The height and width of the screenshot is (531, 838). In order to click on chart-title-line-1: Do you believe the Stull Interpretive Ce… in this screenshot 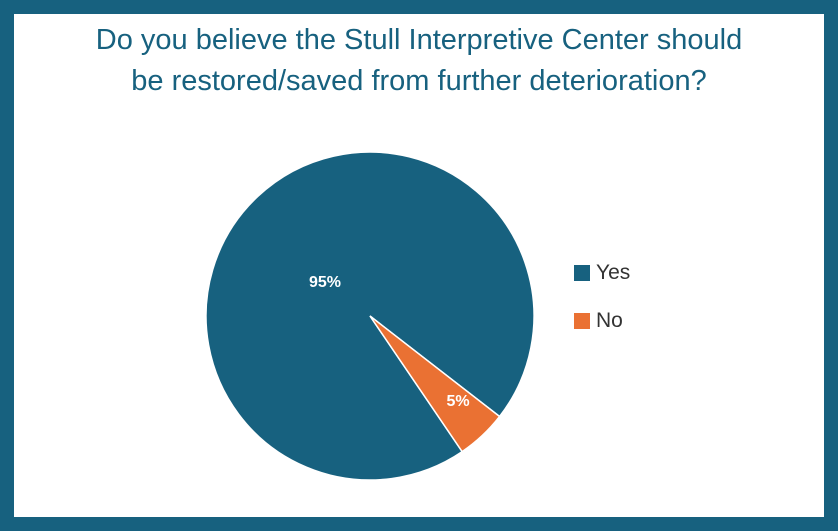, I will do `click(419, 40)`.